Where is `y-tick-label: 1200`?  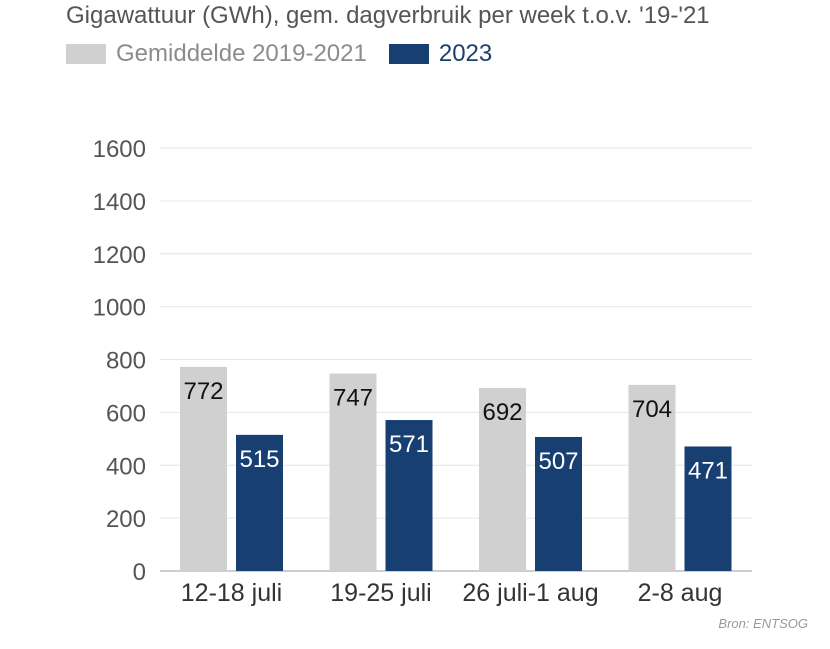
y-tick-label: 1200 is located at coordinates (119, 255).